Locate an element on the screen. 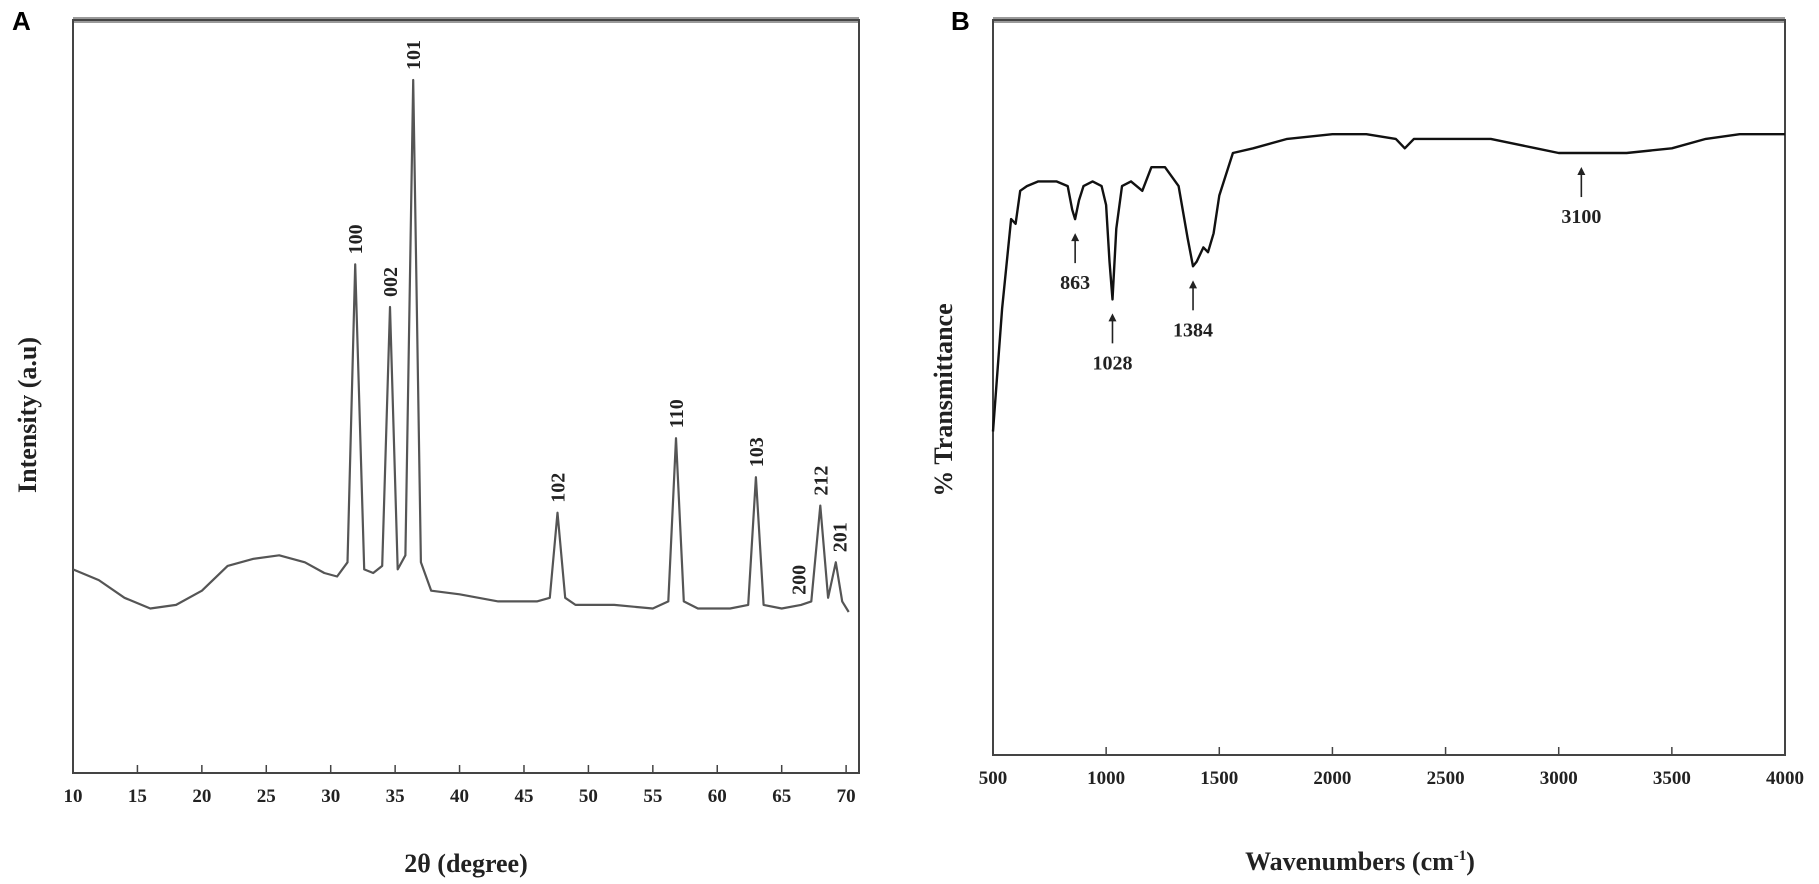  panel-a-letter: A is located at coordinates (21, 21).